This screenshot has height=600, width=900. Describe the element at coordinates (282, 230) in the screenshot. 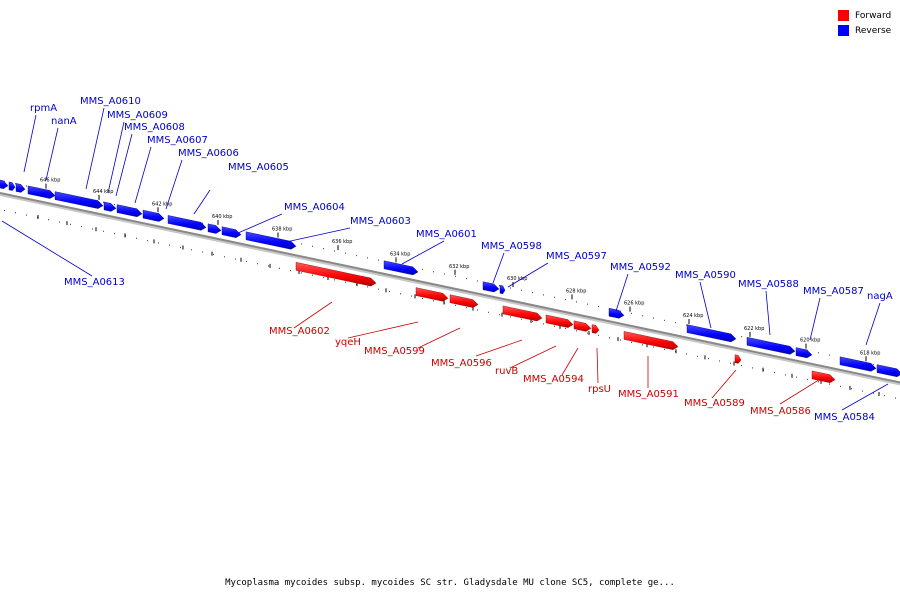

I see `scale-label: 638 kbp` at that location.